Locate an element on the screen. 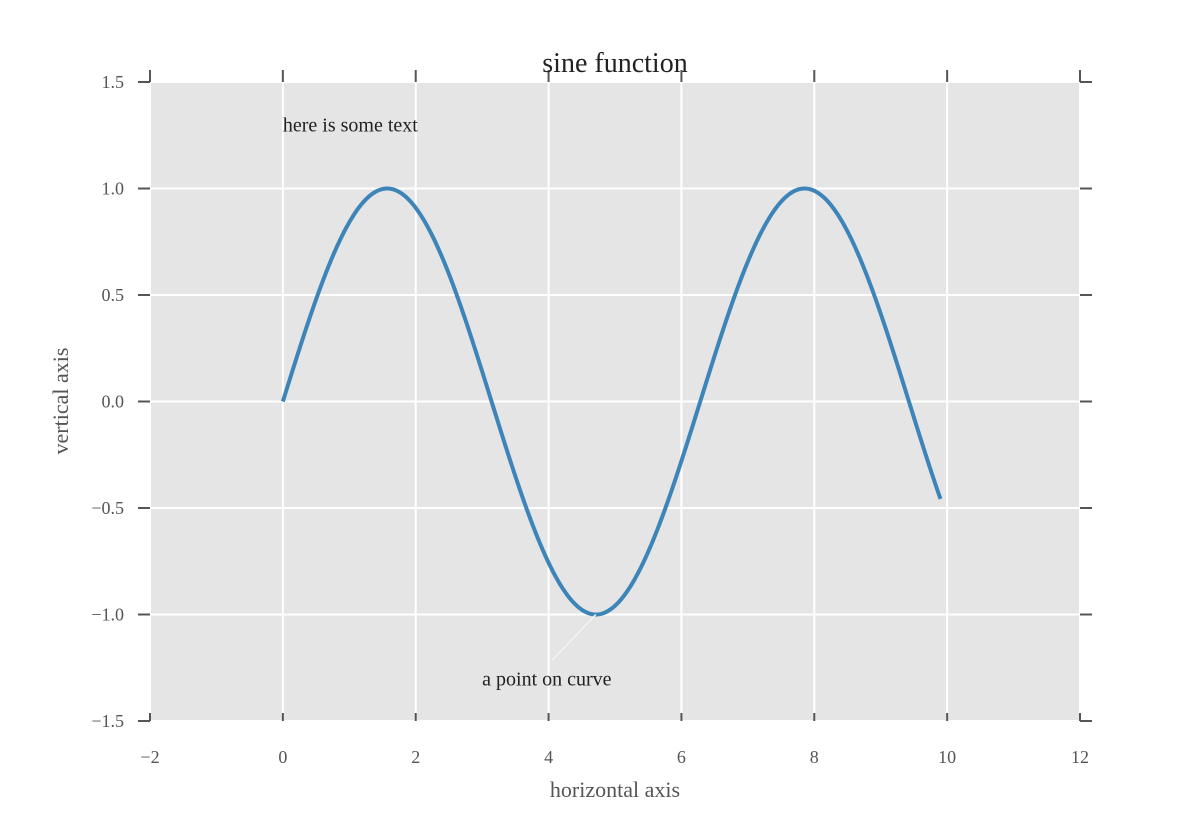 The width and height of the screenshot is (1200, 825). x-tick-label: 10 is located at coordinates (947, 757).